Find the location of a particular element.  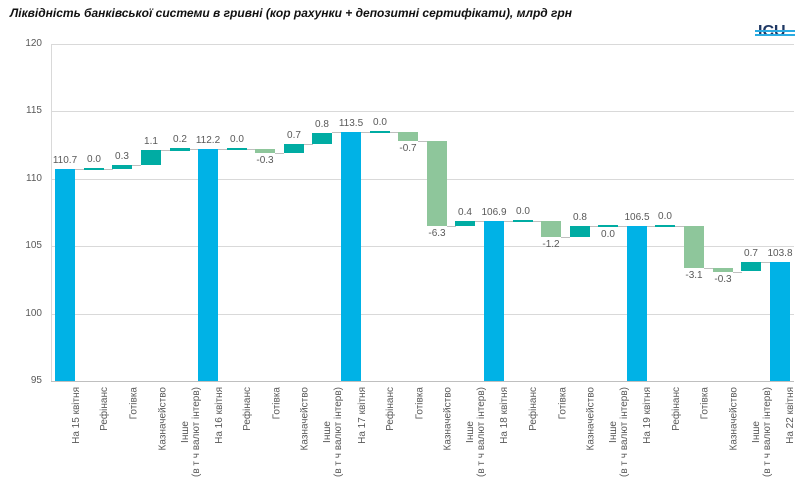

x-axis-line is located at coordinates (422, 381).